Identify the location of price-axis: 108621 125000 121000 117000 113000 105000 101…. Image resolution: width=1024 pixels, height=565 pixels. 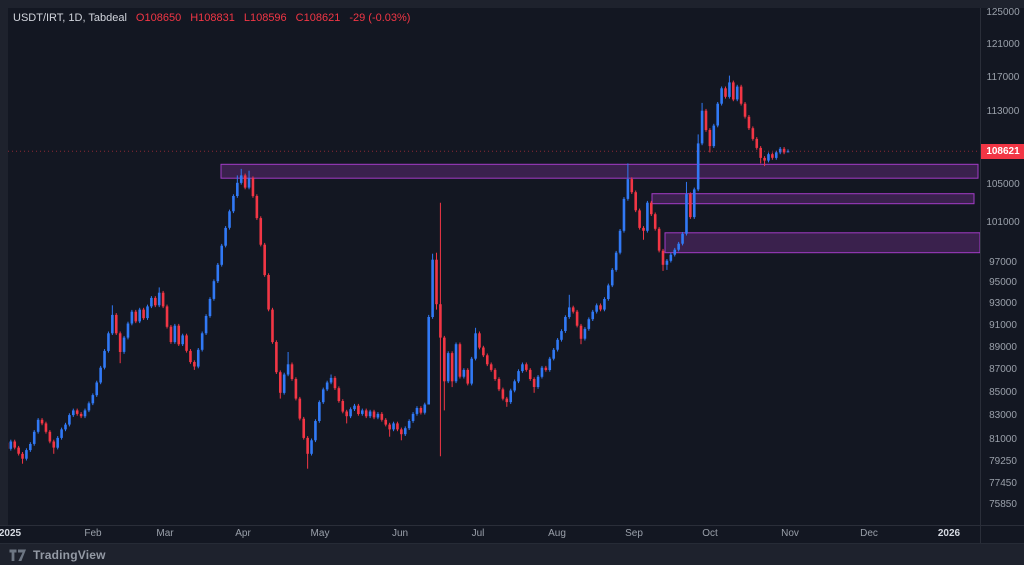
(1002, 266).